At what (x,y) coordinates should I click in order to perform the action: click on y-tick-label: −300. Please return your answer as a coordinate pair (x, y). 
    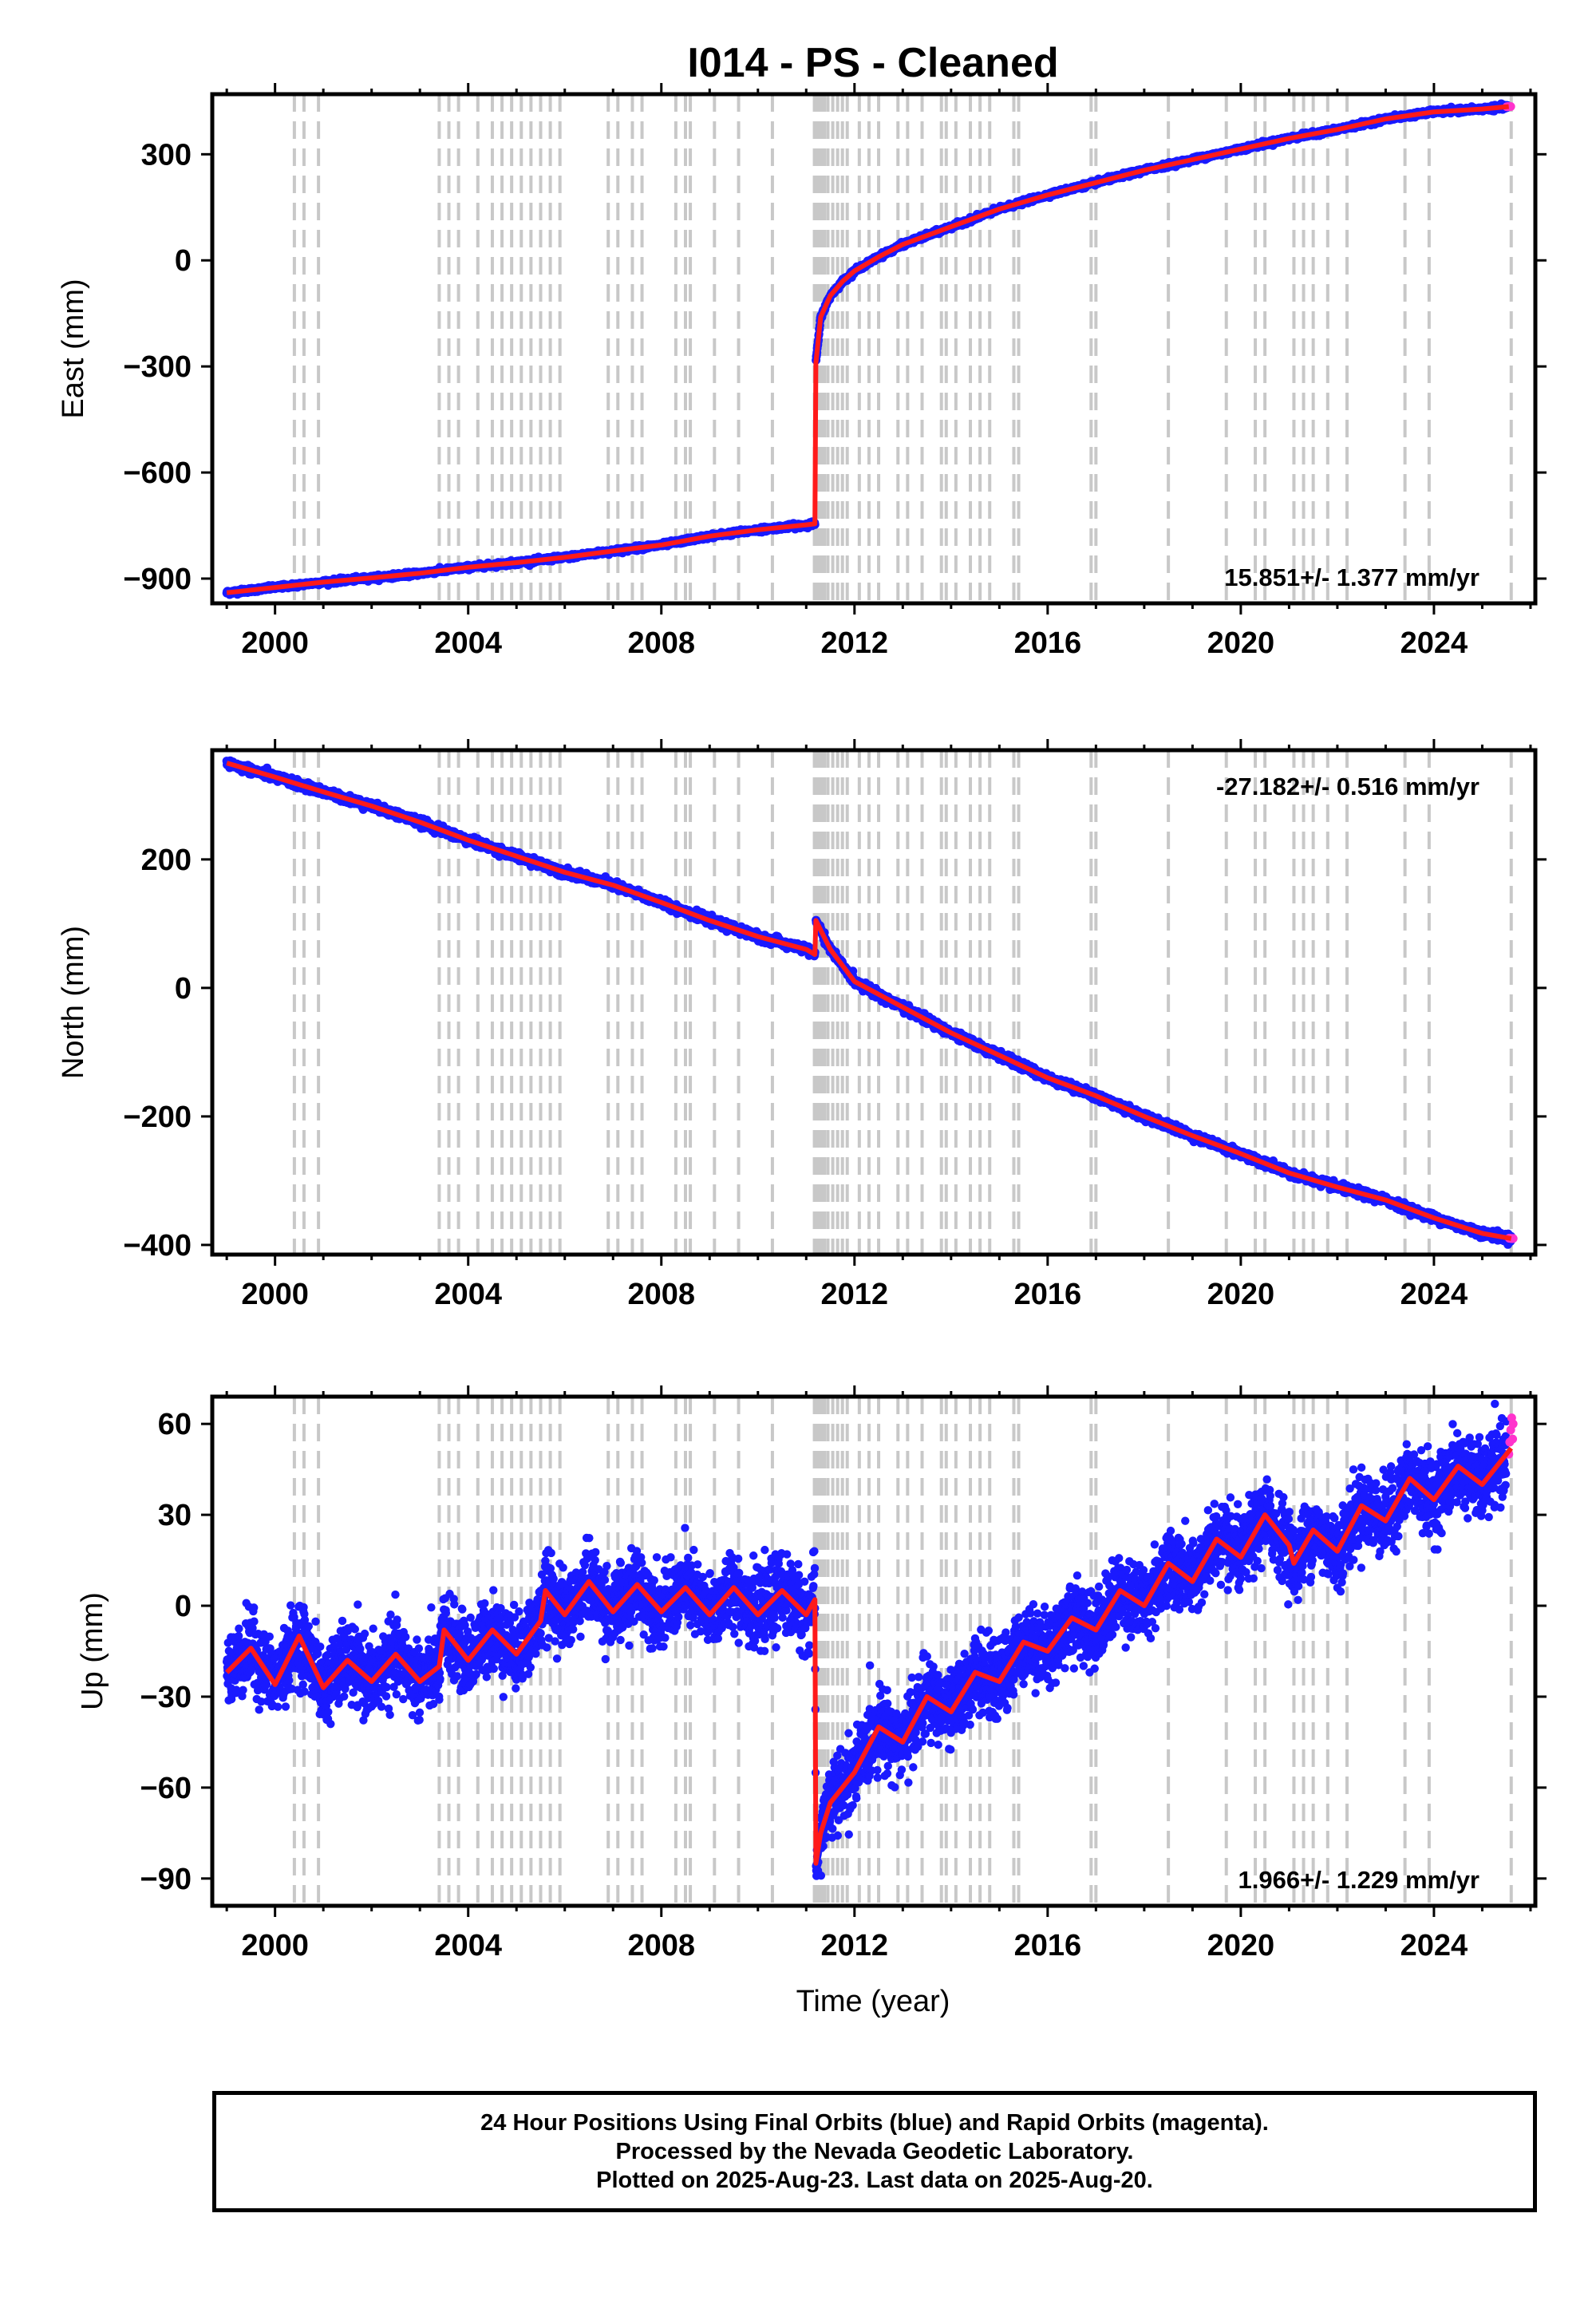
    Looking at the image, I should click on (157, 367).